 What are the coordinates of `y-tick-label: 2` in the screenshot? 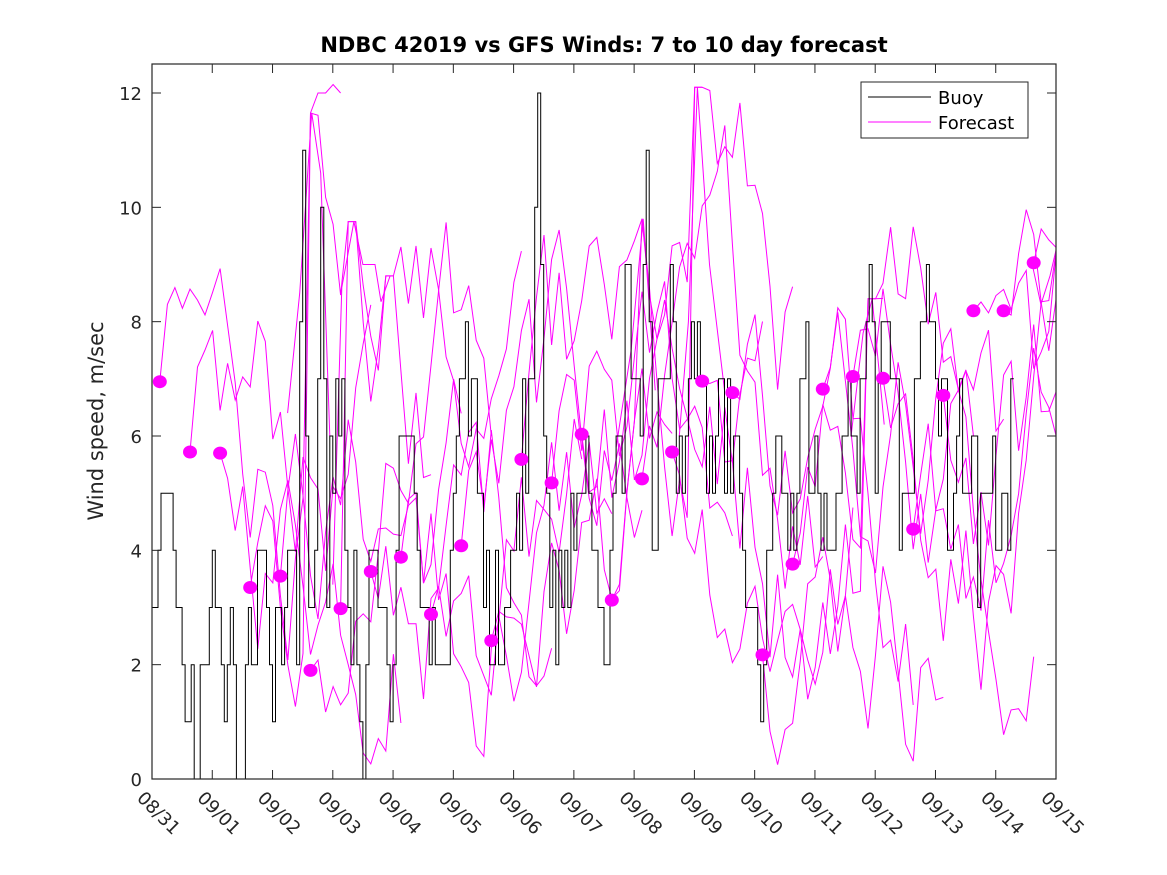 It's located at (136, 666).